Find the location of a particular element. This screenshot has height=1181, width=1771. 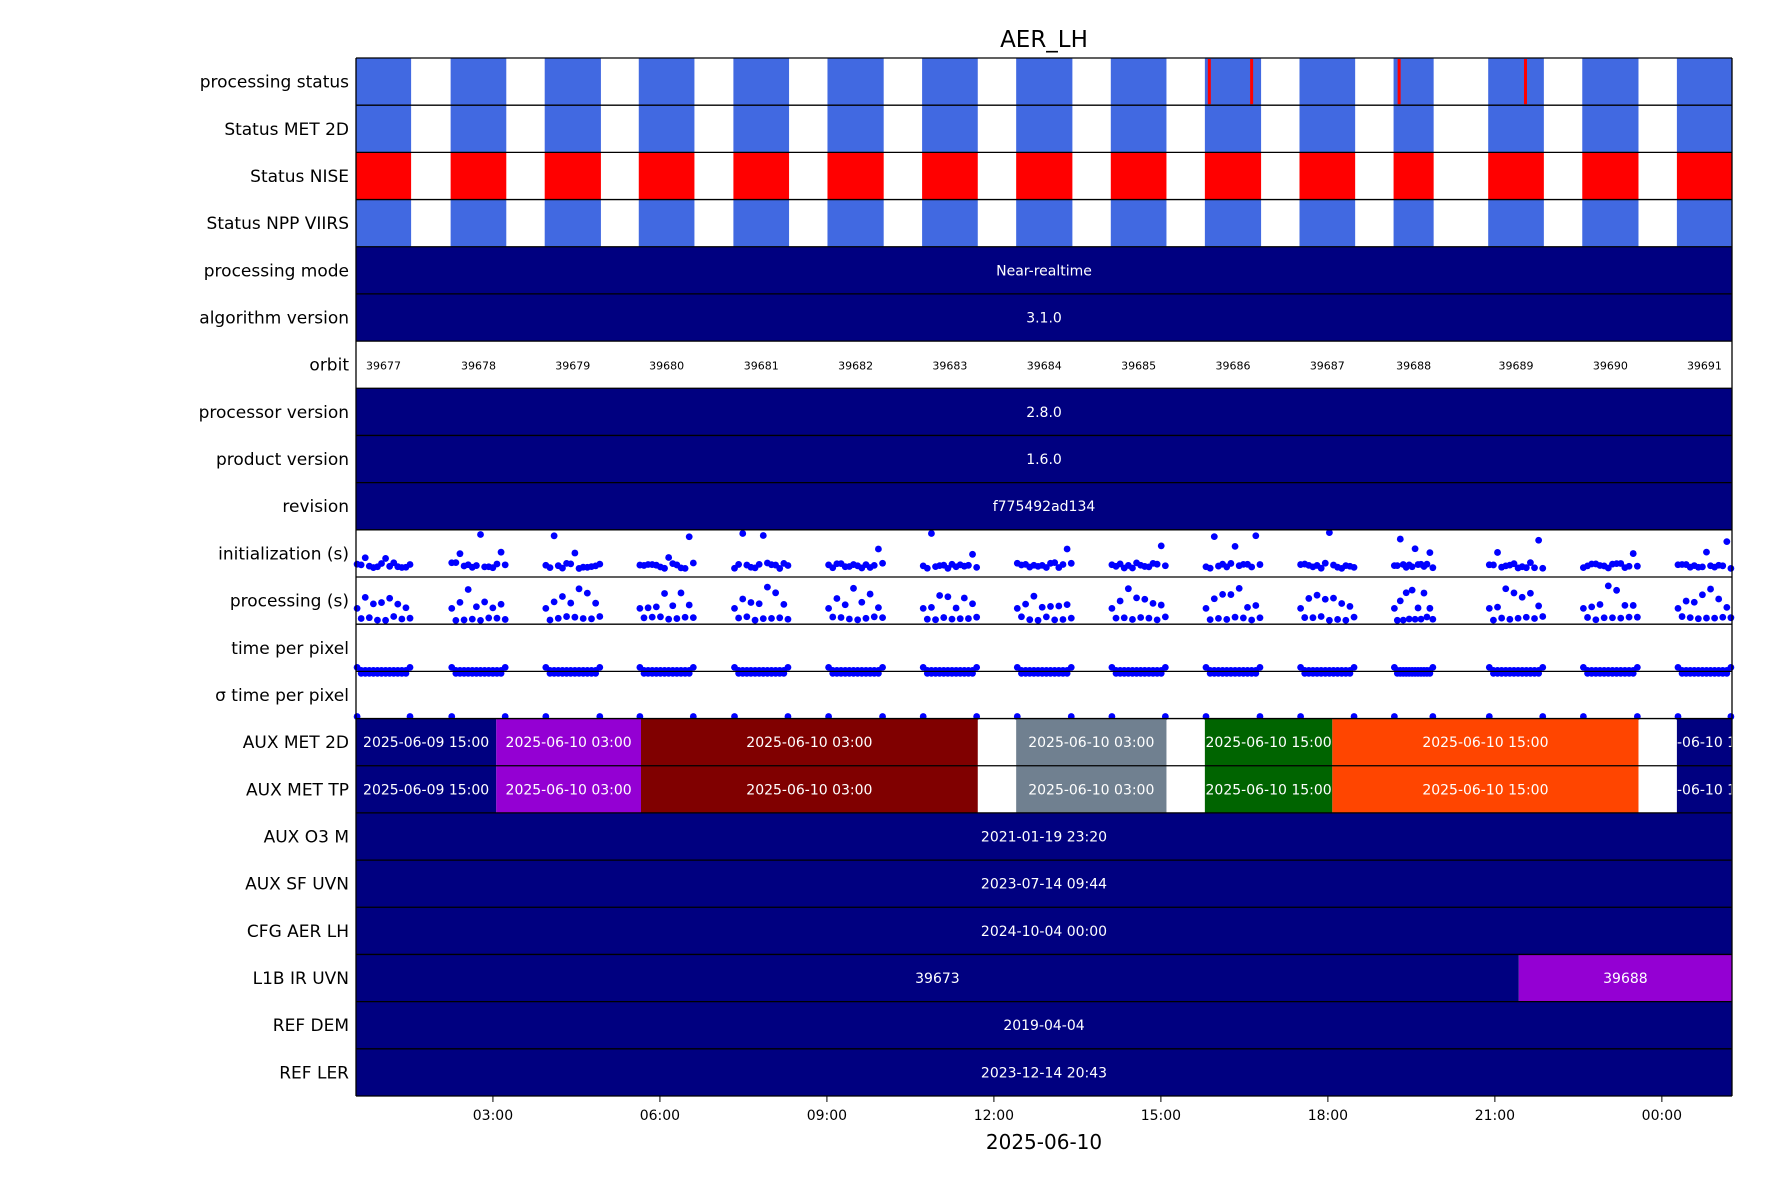

row-label: processing mode is located at coordinates (276, 271).